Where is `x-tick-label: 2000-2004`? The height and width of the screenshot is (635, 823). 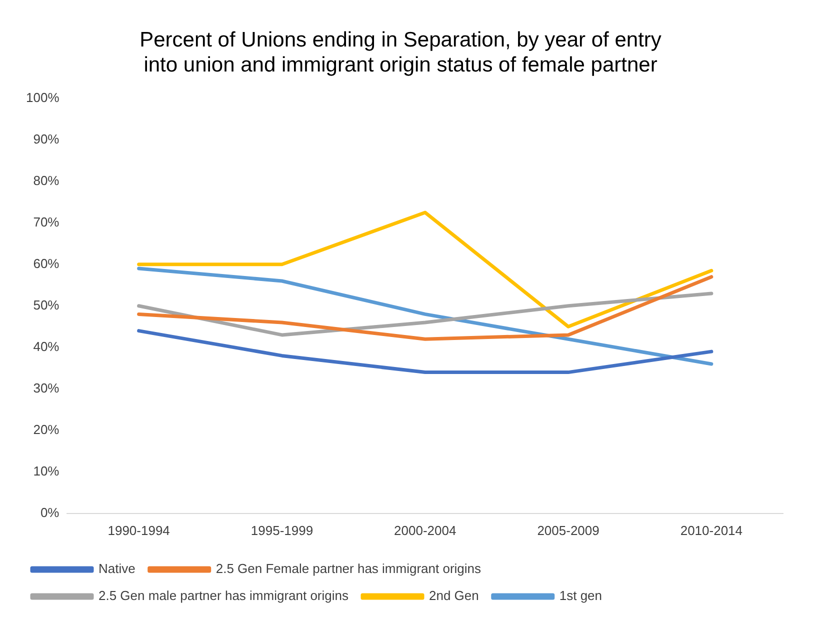
x-tick-label: 2000-2004 is located at coordinates (425, 530).